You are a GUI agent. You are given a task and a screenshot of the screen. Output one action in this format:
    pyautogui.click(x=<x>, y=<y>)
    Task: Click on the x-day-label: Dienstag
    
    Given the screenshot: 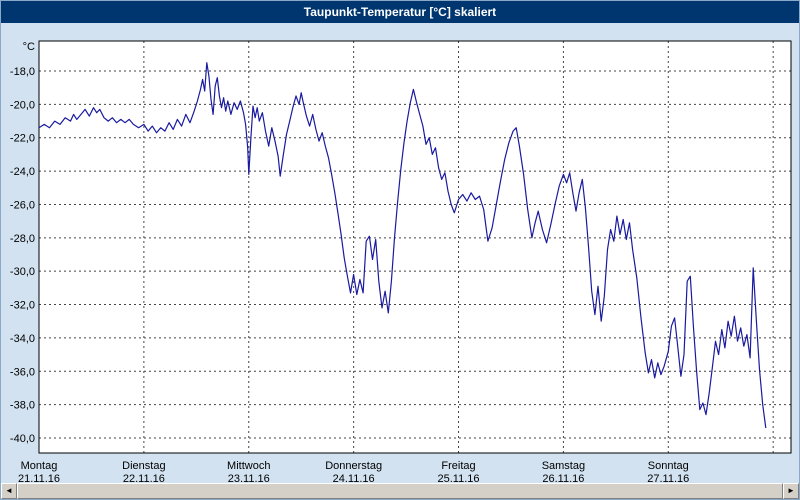 What is the action you would take?
    pyautogui.click(x=143, y=466)
    